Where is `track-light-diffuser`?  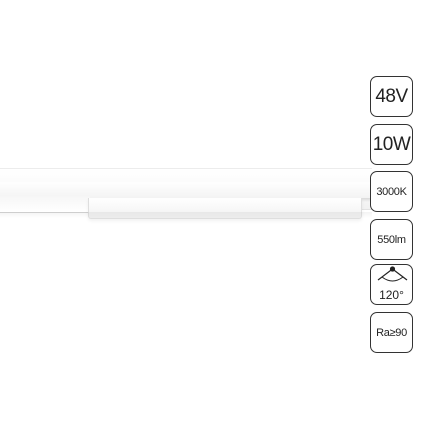
track-light-diffuser is located at coordinates (225, 208).